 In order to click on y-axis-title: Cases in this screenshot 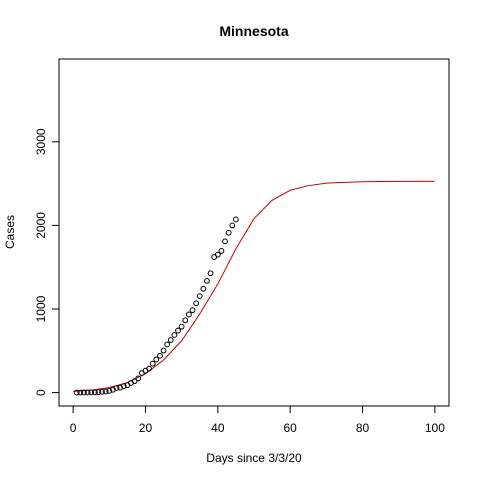, I will do `click(10, 232)`.